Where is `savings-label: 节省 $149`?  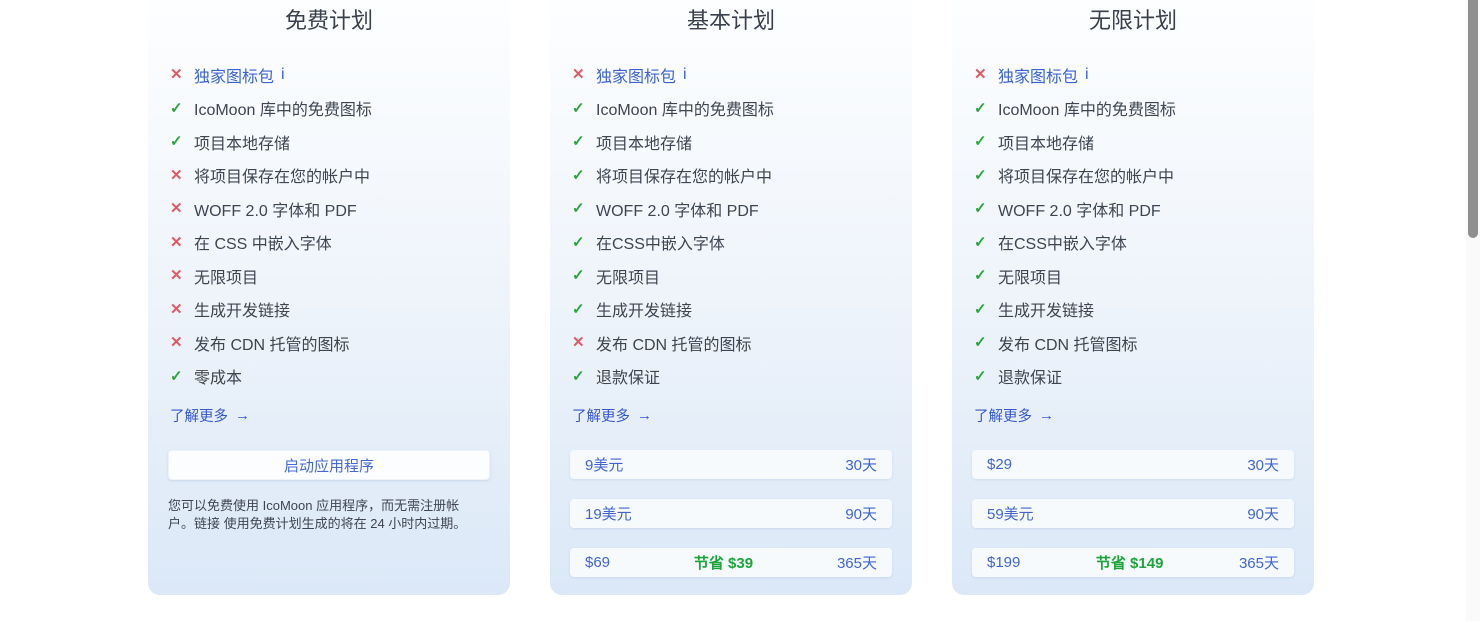 savings-label: 节省 $149 is located at coordinates (1129, 563).